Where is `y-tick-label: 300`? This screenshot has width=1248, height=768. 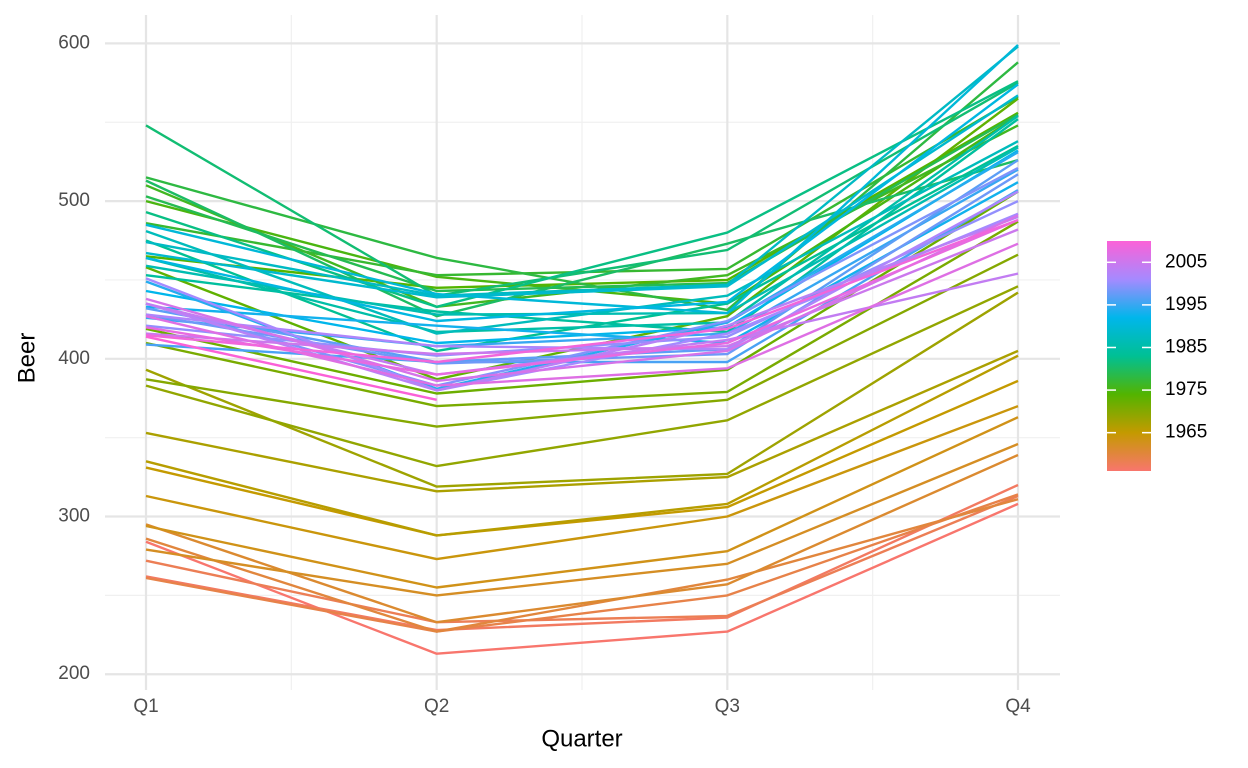 y-tick-label: 300 is located at coordinates (74, 516).